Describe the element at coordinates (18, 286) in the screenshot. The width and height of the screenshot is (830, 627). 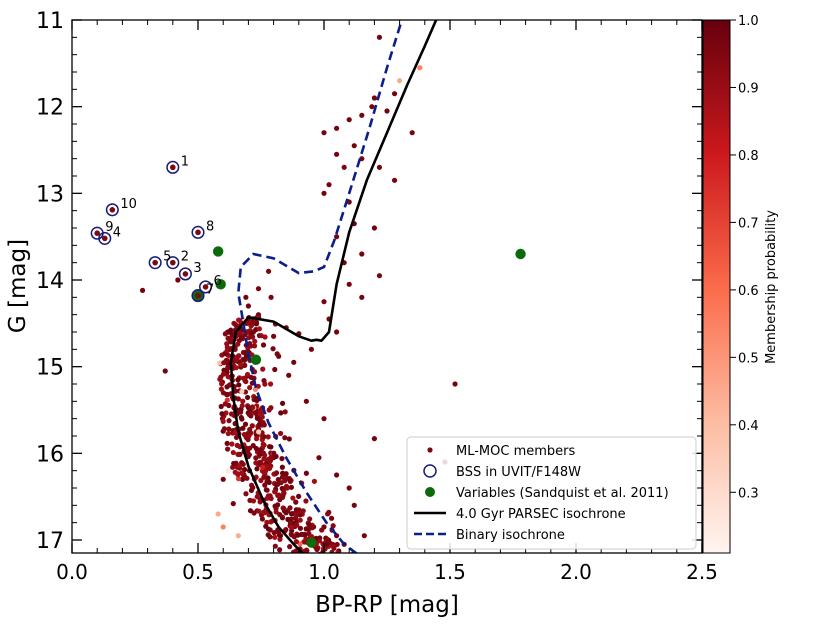
I see `y-axis-label: G [mag]` at that location.